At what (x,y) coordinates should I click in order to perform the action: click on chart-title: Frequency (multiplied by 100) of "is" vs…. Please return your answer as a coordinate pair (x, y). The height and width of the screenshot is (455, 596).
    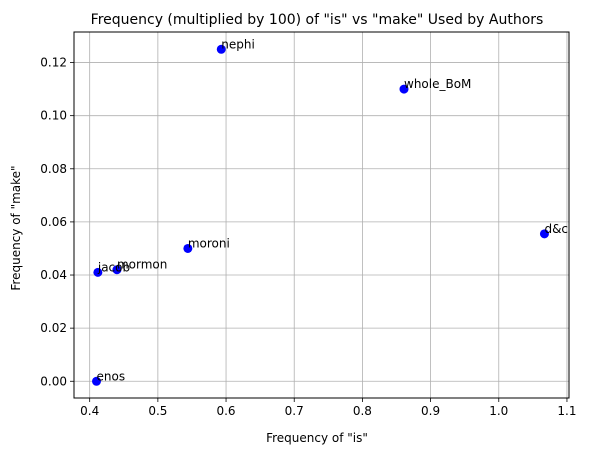
    Looking at the image, I should click on (317, 20).